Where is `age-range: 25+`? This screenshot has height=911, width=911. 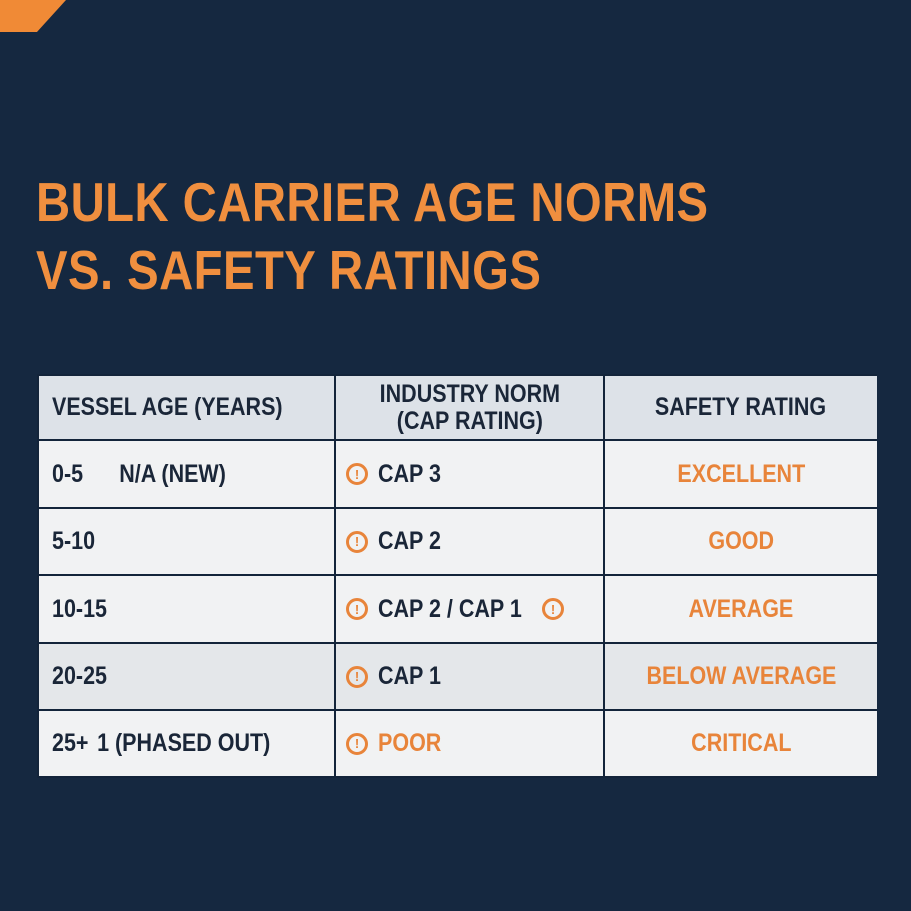
age-range: 25+ is located at coordinates (70, 743).